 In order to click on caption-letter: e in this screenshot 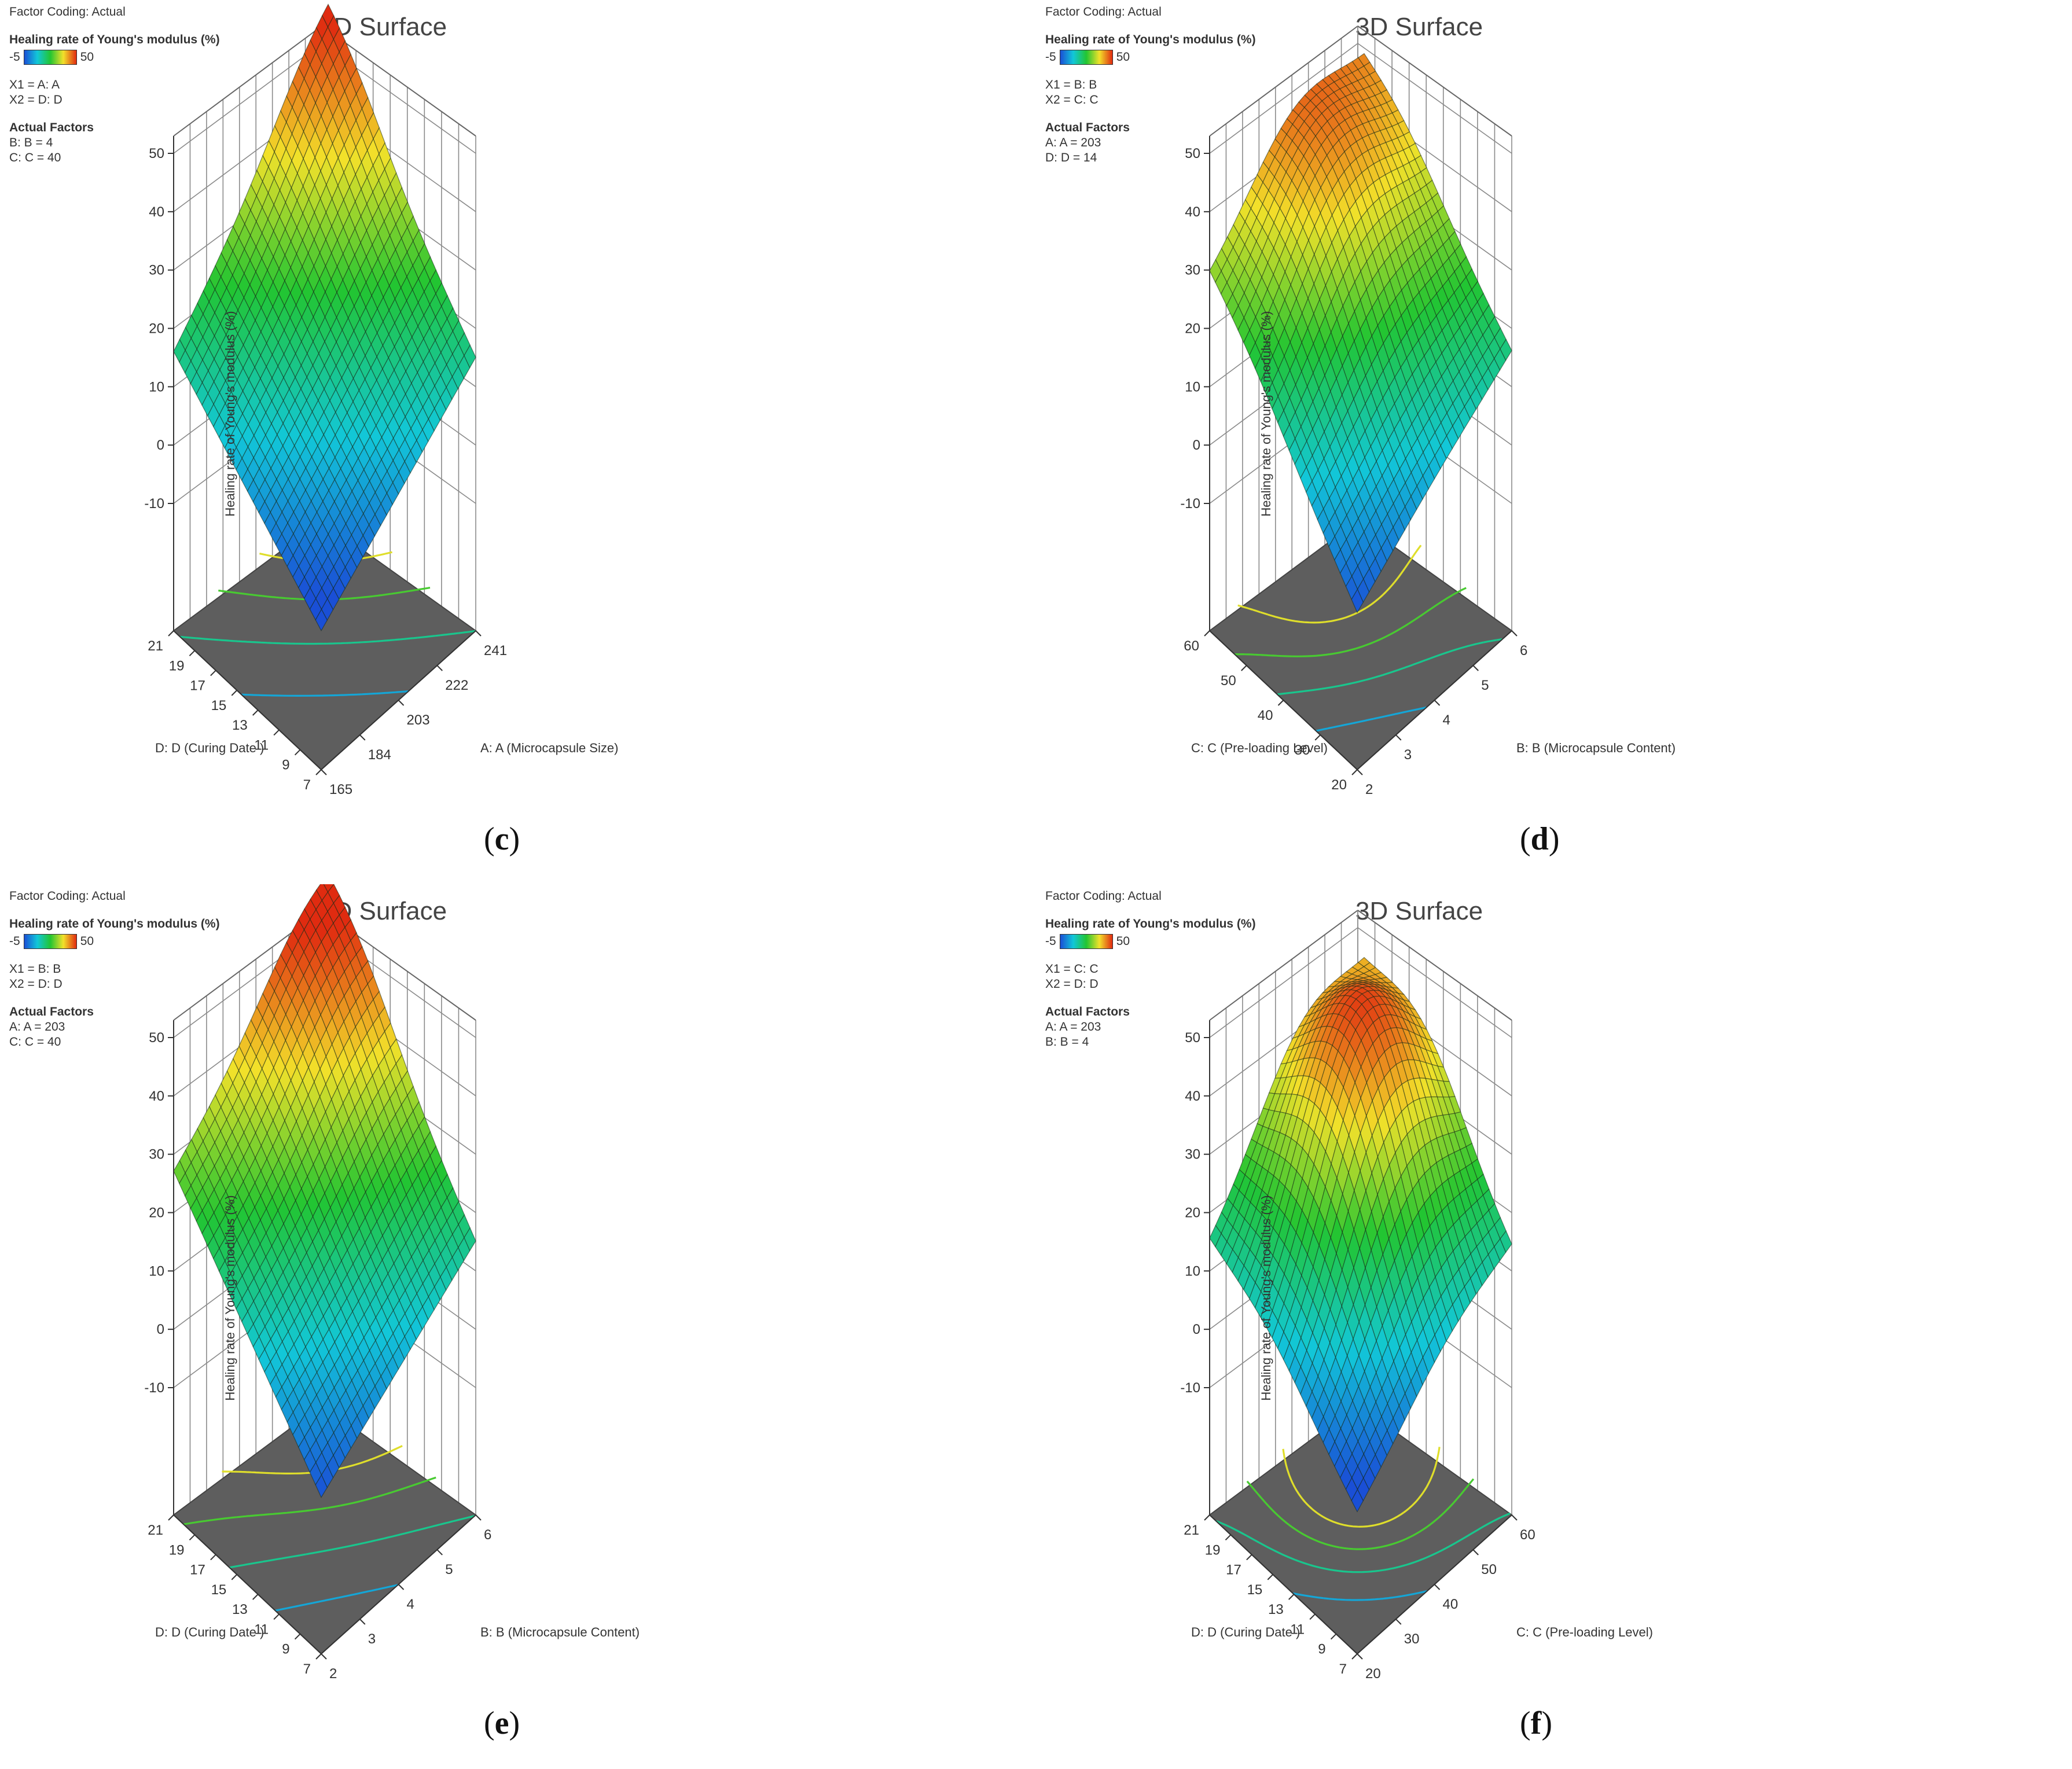, I will do `click(501, 1723)`.